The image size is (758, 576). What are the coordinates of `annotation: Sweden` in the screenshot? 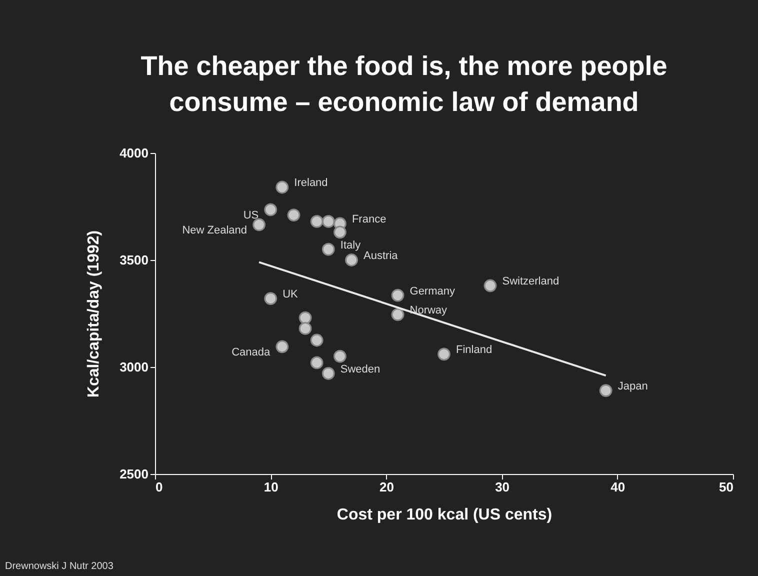 It's located at (360, 369).